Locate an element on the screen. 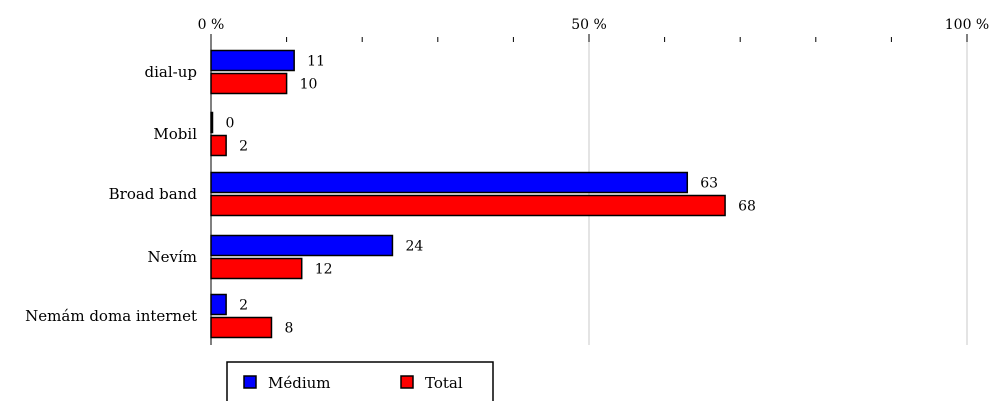 The height and width of the screenshot is (401, 992). category-label-0: dial-up is located at coordinates (171, 72).